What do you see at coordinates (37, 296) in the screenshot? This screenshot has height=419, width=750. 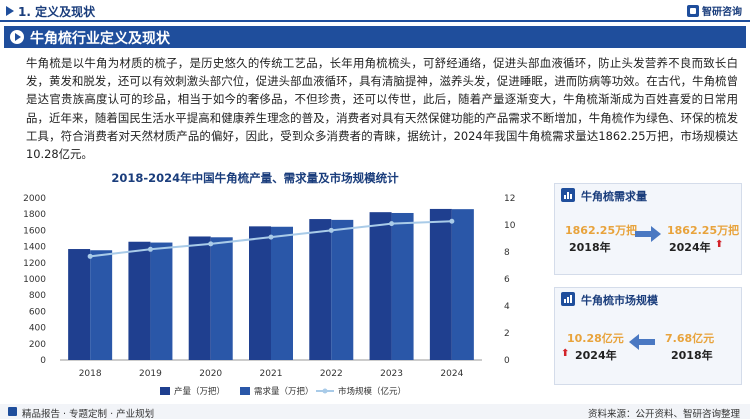 I see `y-left-tick-label: 800` at bounding box center [37, 296].